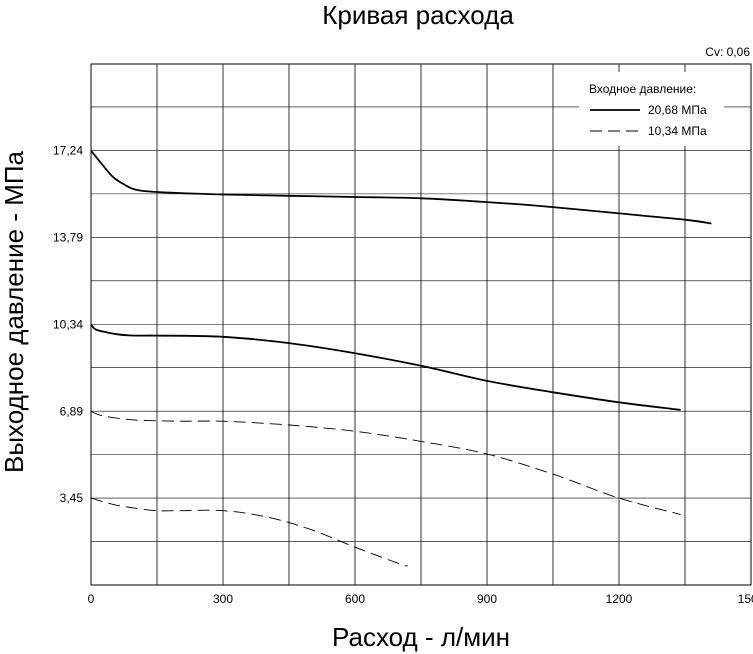 The height and width of the screenshot is (654, 753). I want to click on x-axis-label: Расход - л/мин, so click(421, 637).